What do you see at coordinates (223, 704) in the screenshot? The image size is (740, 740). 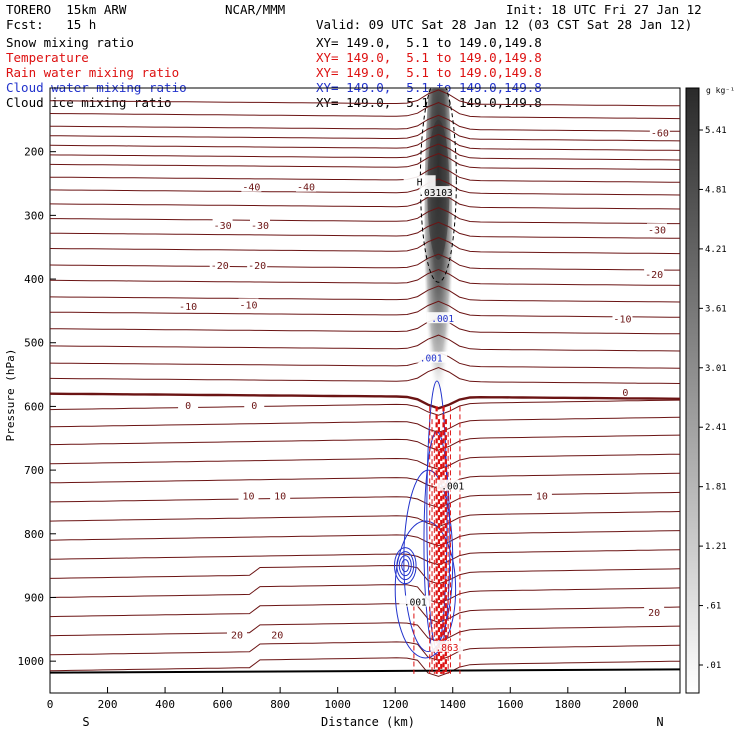 I see `x-tick-label: 600` at bounding box center [223, 704].